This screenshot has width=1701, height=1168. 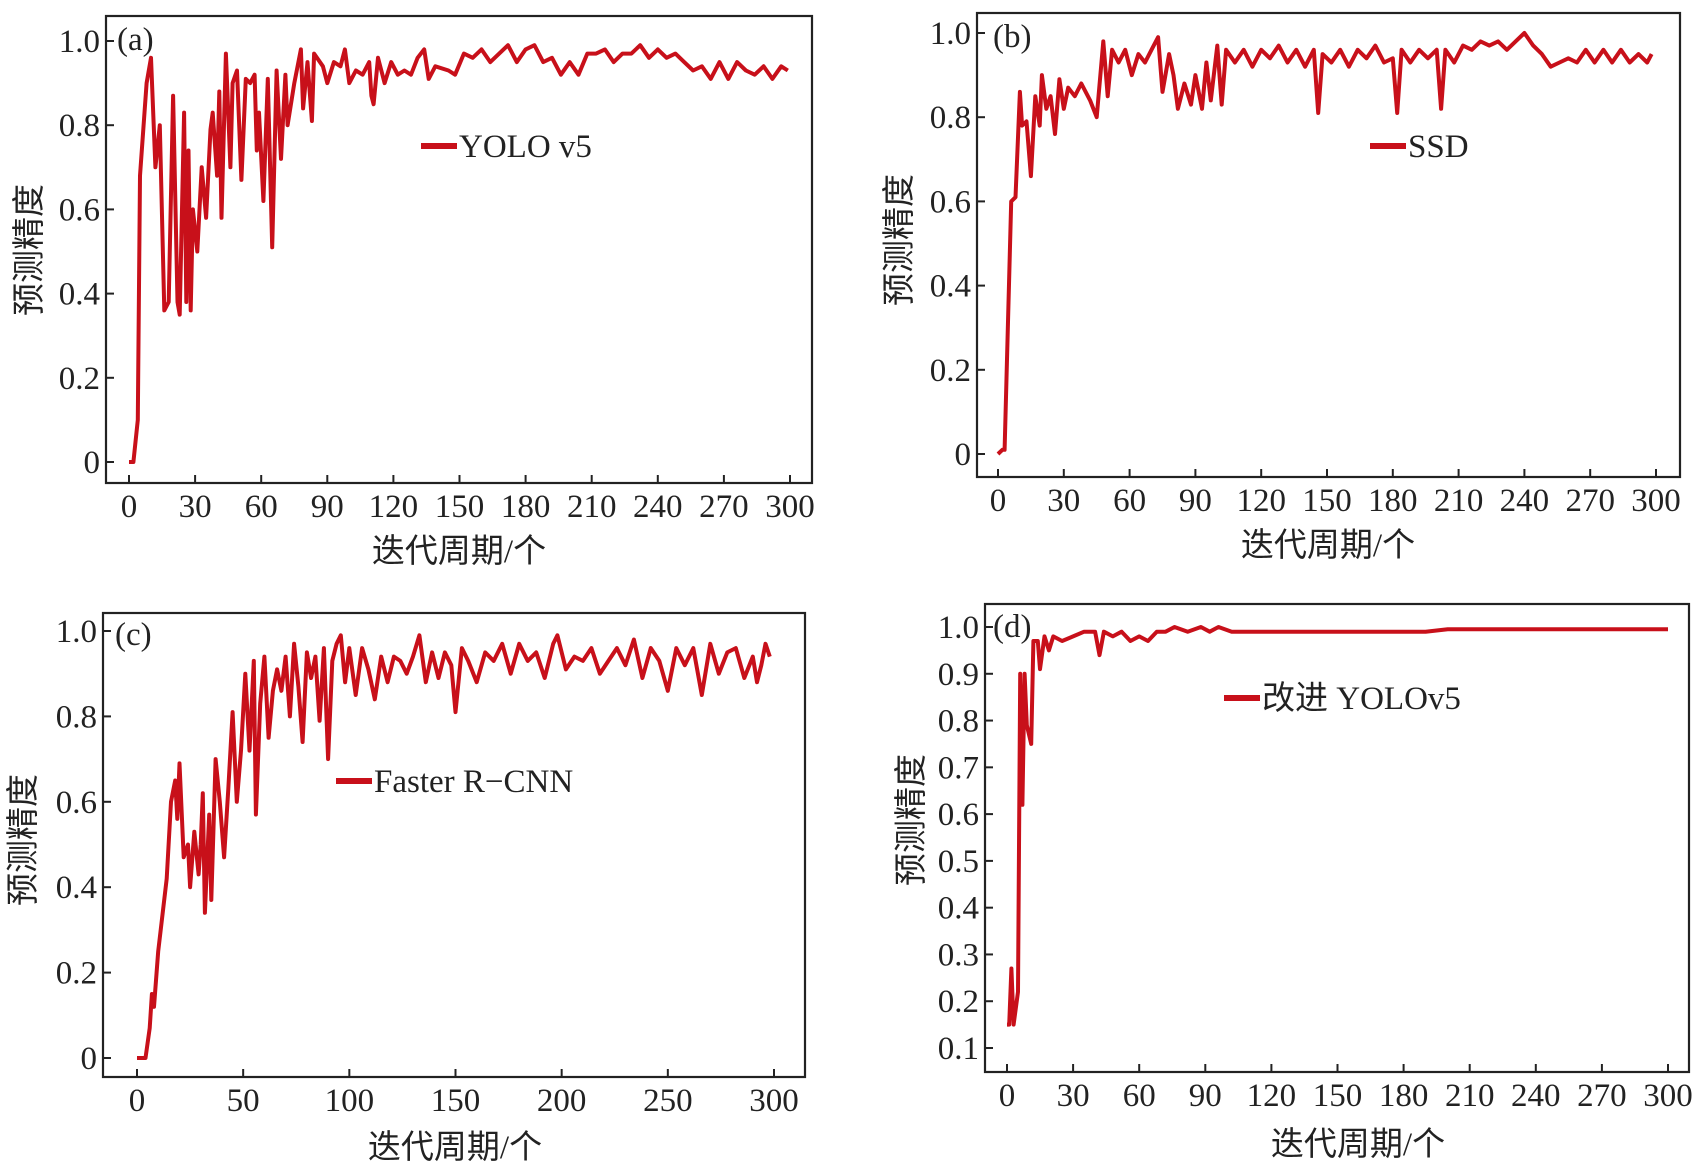 I want to click on panel-label: (a), so click(x=135, y=40).